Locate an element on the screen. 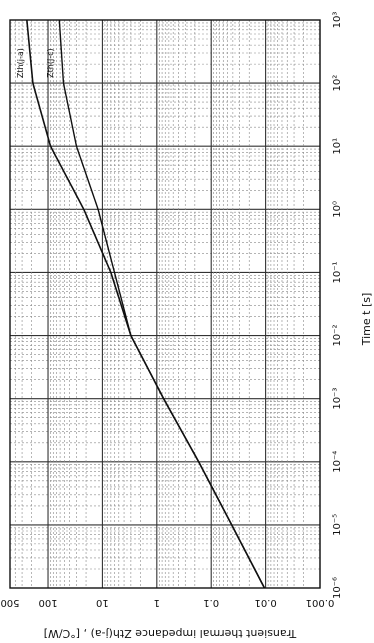 Image resolution: width=374 pixels, height=643 pixels. impedance-tick-label: 1 is located at coordinates (157, 602).